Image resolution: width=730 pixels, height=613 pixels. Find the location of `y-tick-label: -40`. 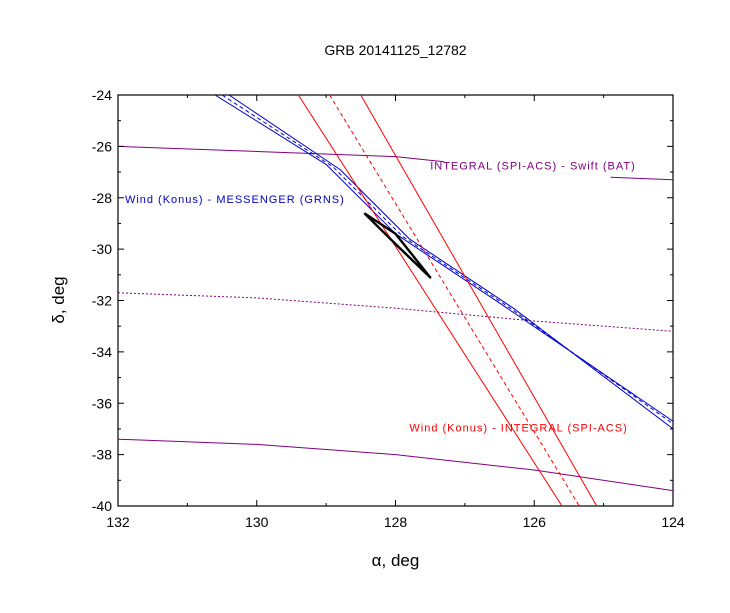

y-tick-label: -40 is located at coordinates (102, 506).